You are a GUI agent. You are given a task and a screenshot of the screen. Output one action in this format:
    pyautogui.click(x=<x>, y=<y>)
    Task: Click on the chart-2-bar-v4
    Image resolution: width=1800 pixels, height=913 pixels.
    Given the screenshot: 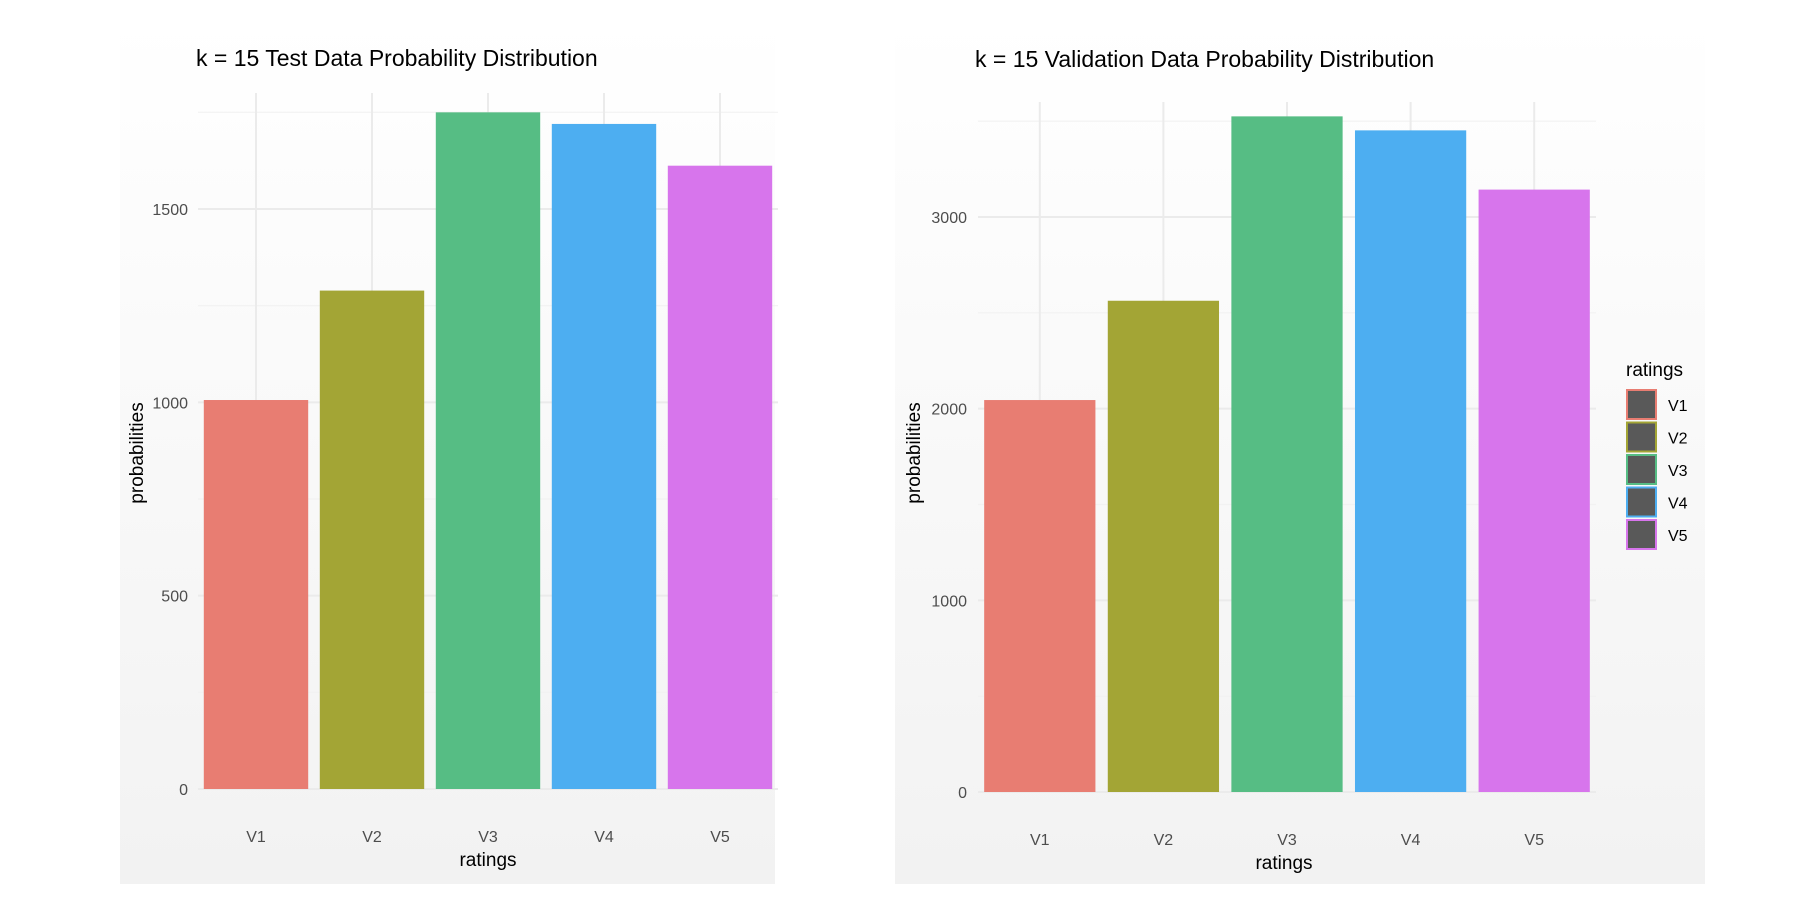 What is the action you would take?
    pyautogui.click(x=1410, y=461)
    